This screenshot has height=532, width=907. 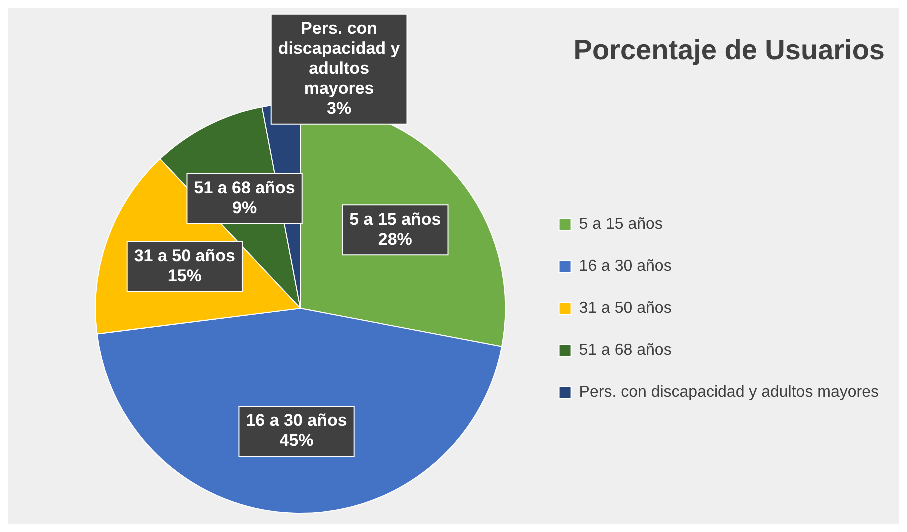 What do you see at coordinates (339, 58) in the screenshot?
I see `slice-label: Pers. con discapacidad y adultos mayores` at bounding box center [339, 58].